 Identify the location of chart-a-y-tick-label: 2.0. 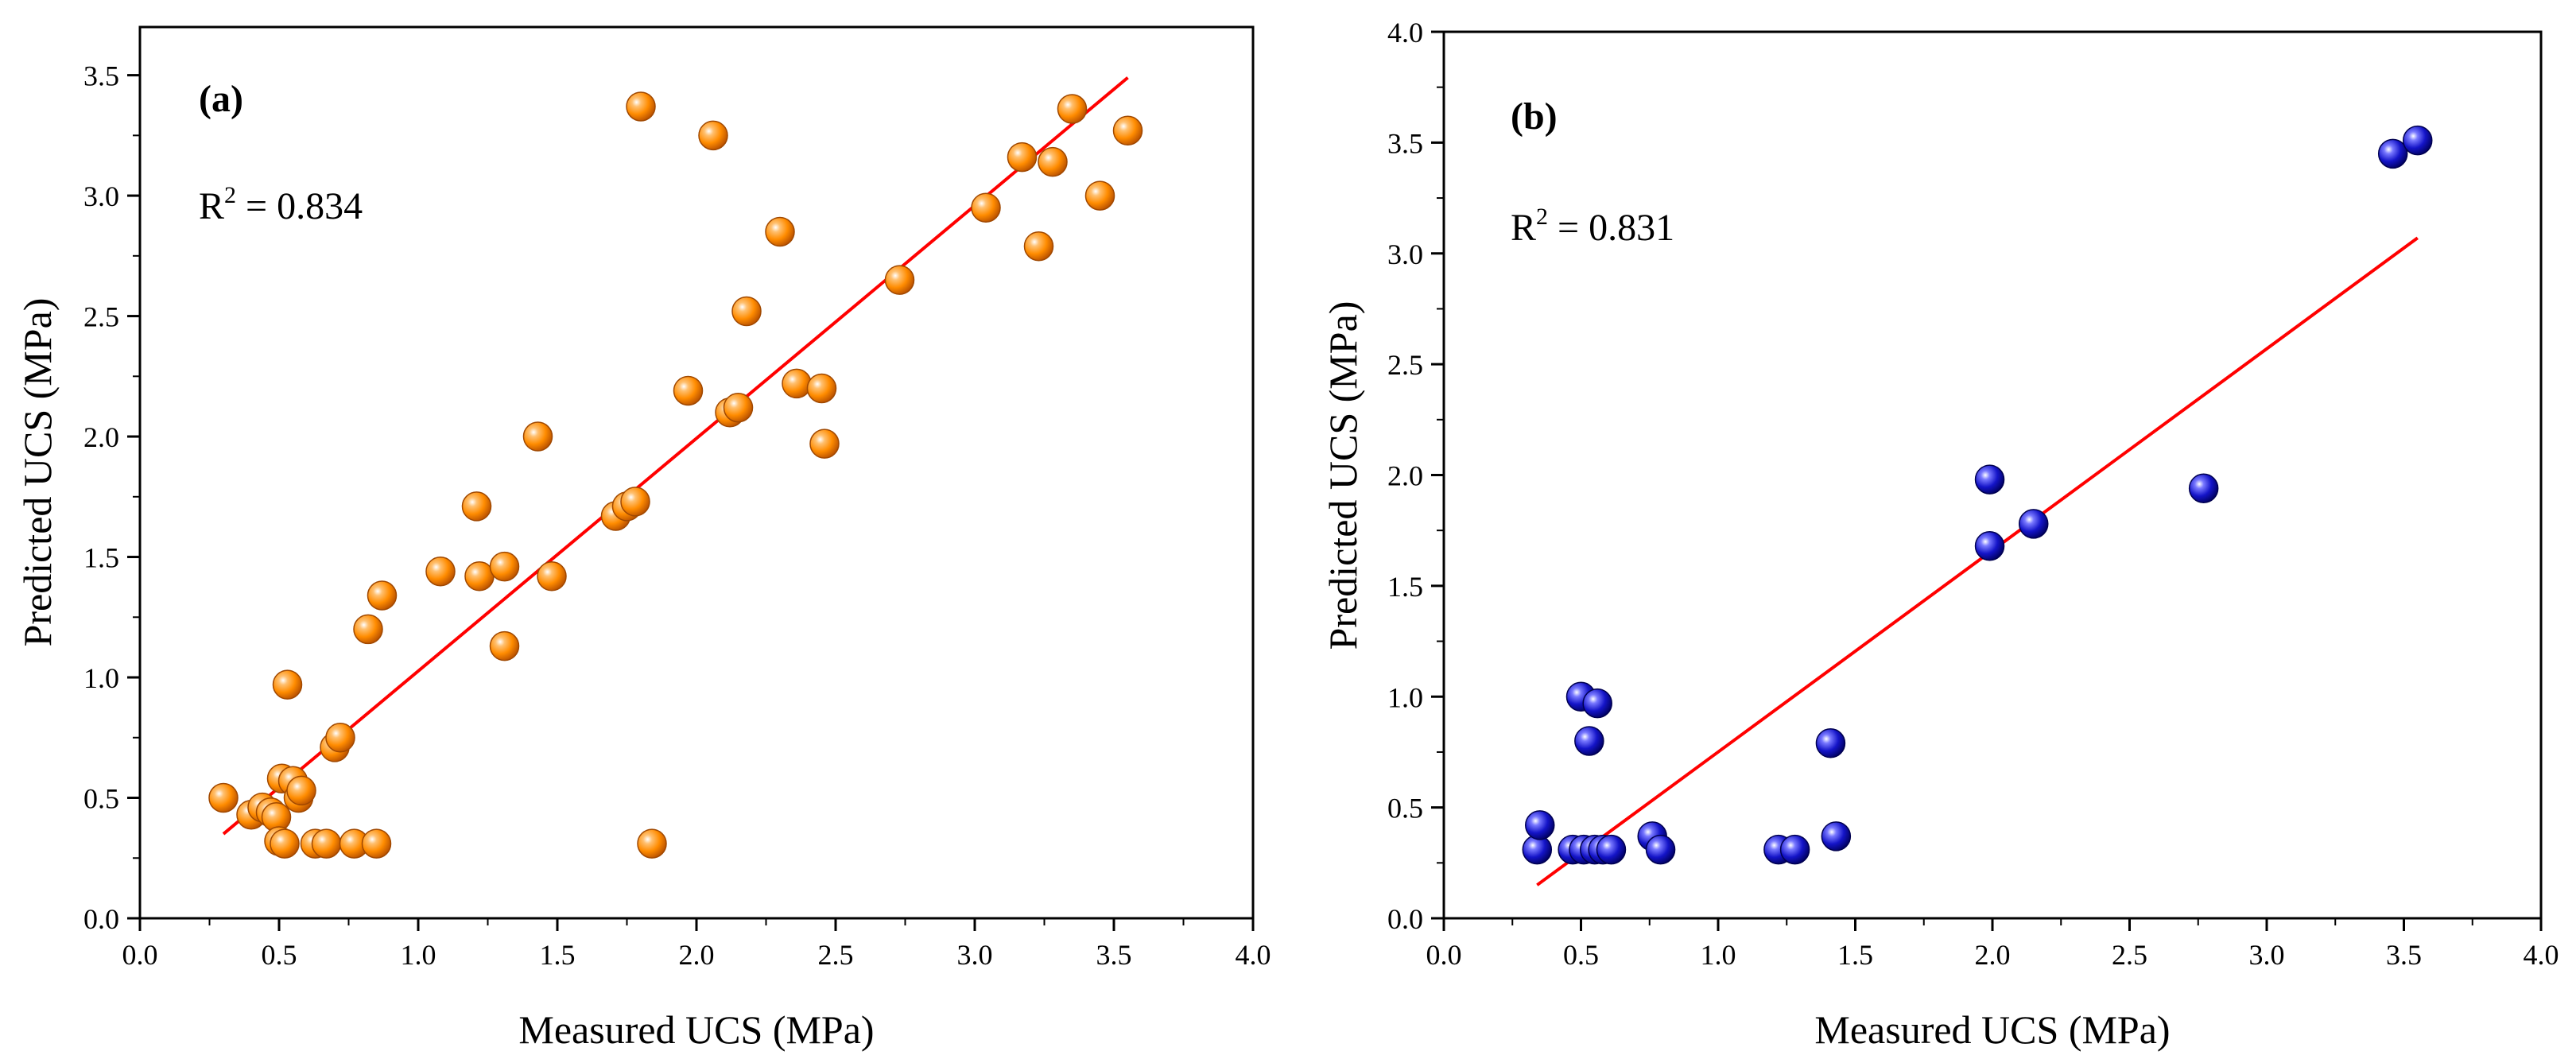
(101, 437).